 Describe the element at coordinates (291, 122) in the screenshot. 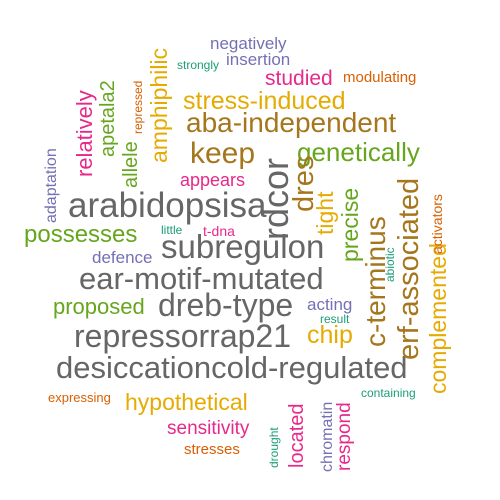

I see `word-aba-independent: aba-independent` at that location.